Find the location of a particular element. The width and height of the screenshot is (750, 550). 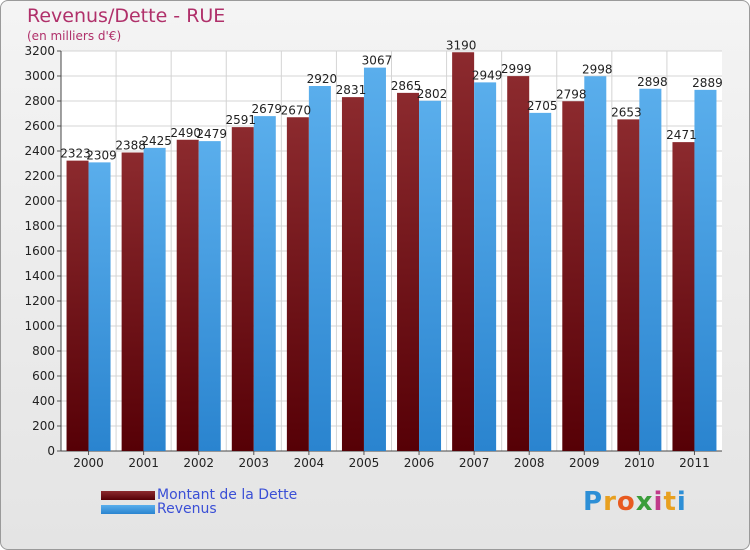

value-label-dette: 3190 is located at coordinates (461, 45).